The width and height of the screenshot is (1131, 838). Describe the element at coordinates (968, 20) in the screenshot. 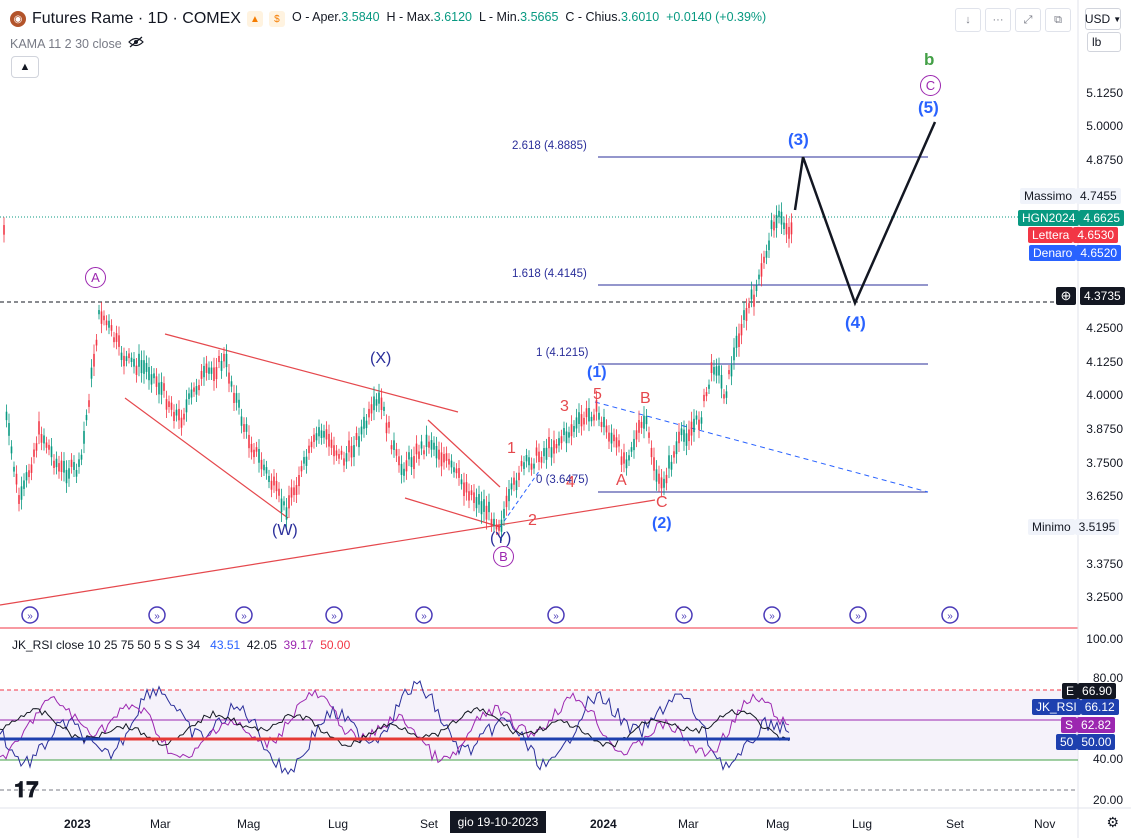

I see `arrow-down-icon: ↓` at that location.